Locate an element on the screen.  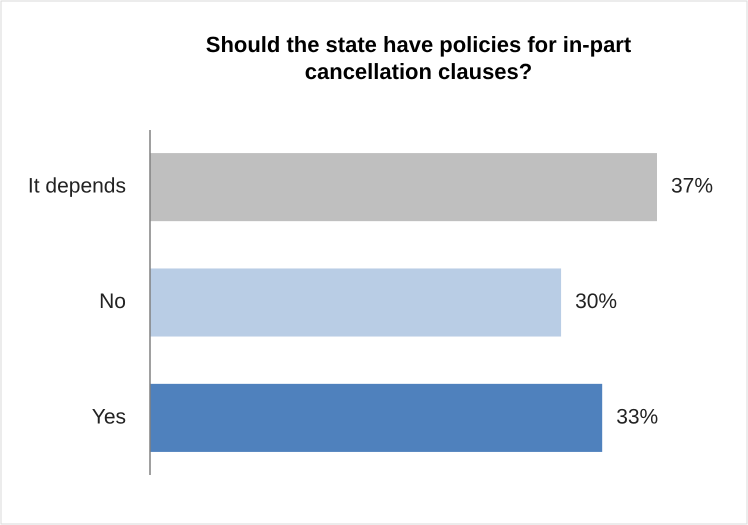
data-label: 30% is located at coordinates (596, 302).